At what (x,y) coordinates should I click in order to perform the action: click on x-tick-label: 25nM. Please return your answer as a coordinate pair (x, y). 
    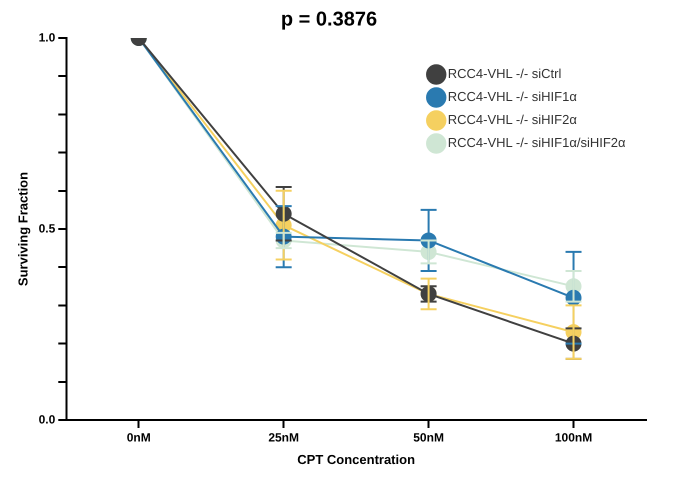
    Looking at the image, I should click on (284, 437).